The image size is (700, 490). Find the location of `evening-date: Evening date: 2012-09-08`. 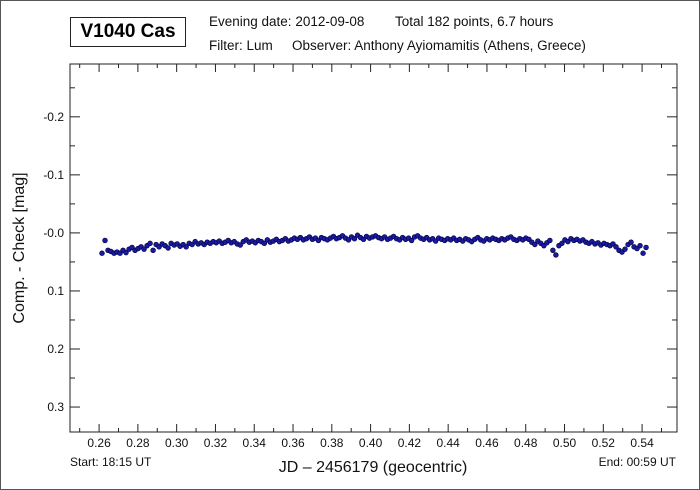

evening-date: Evening date: 2012-09-08 is located at coordinates (287, 21).